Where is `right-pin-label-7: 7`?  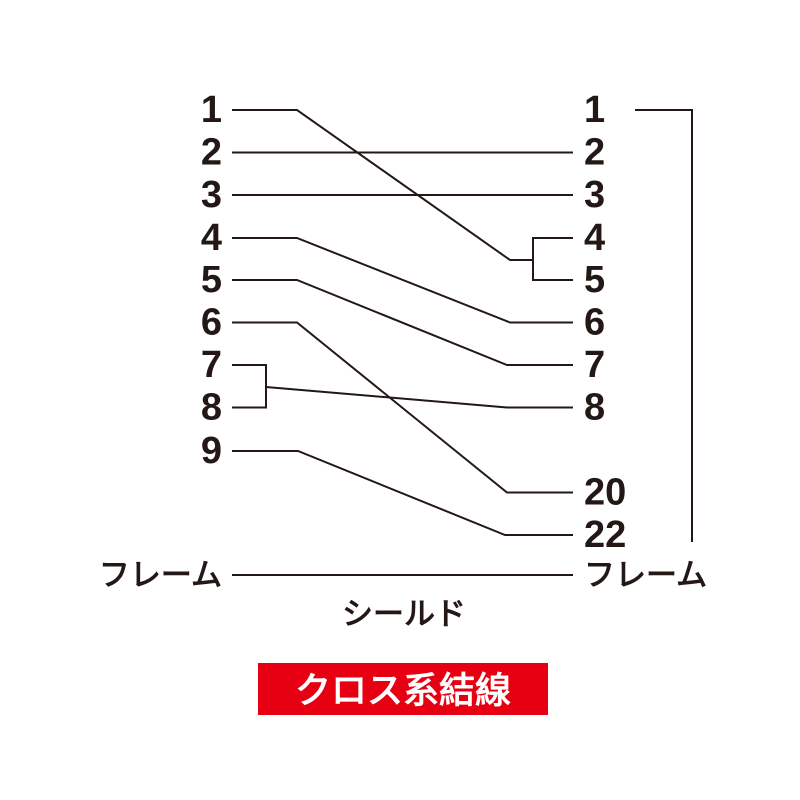 right-pin-label-7: 7 is located at coordinates (594, 365).